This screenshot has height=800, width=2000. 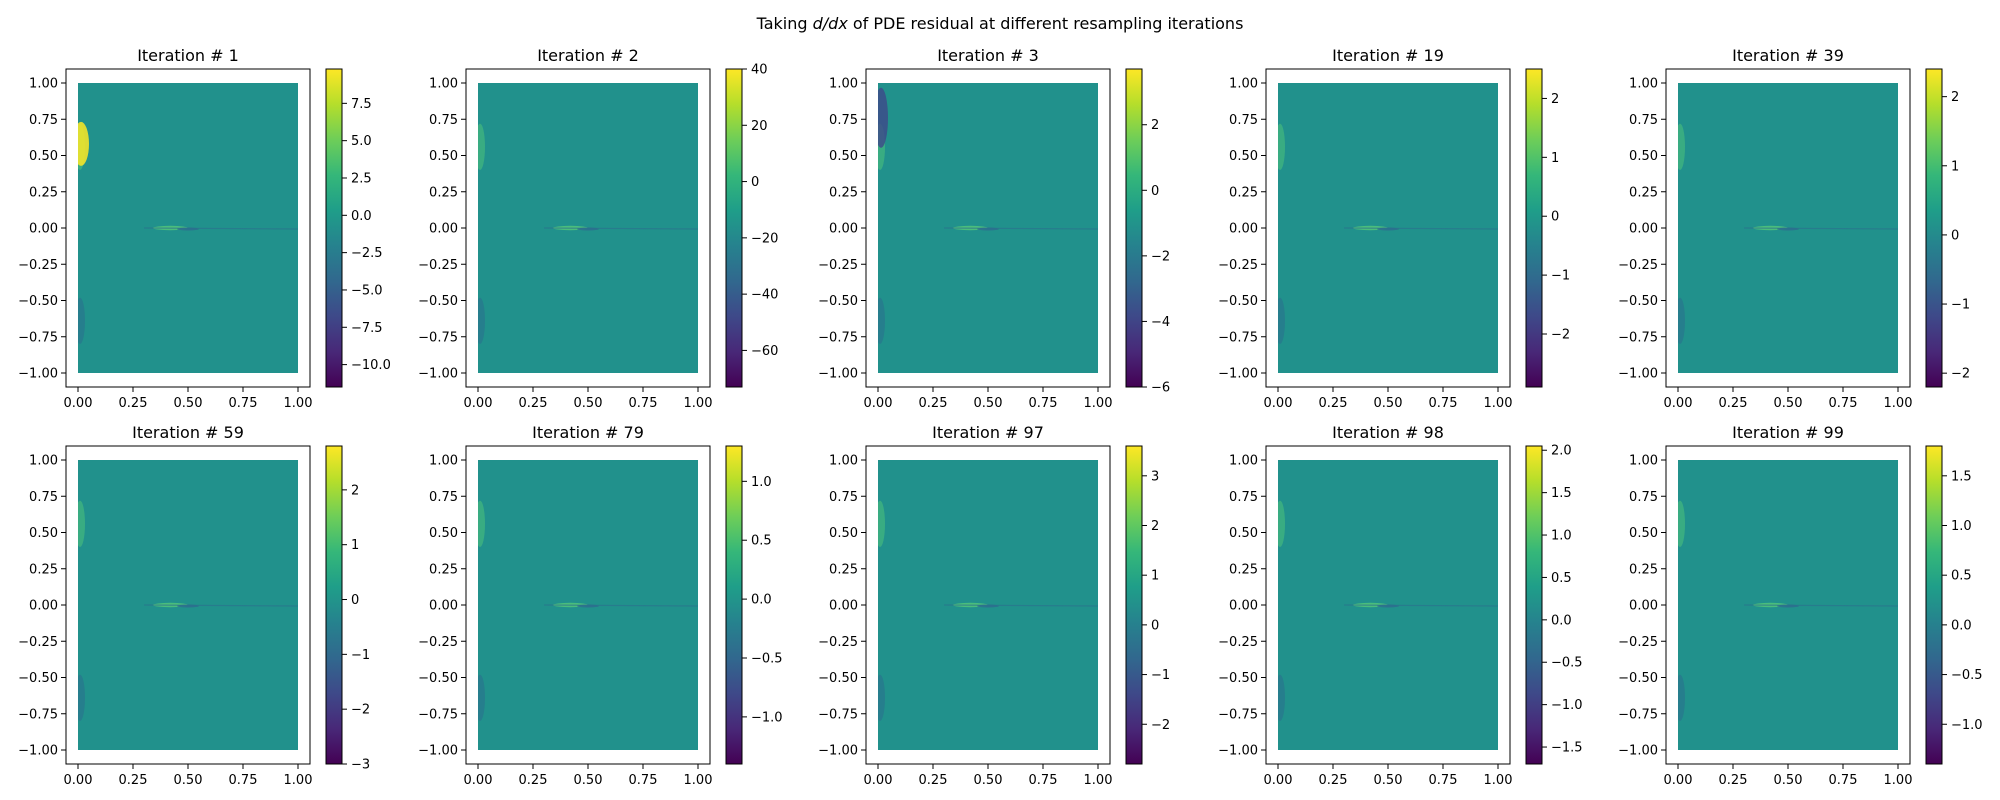 I want to click on colorbar-tick-label: −0.5, so click(x=1967, y=675).